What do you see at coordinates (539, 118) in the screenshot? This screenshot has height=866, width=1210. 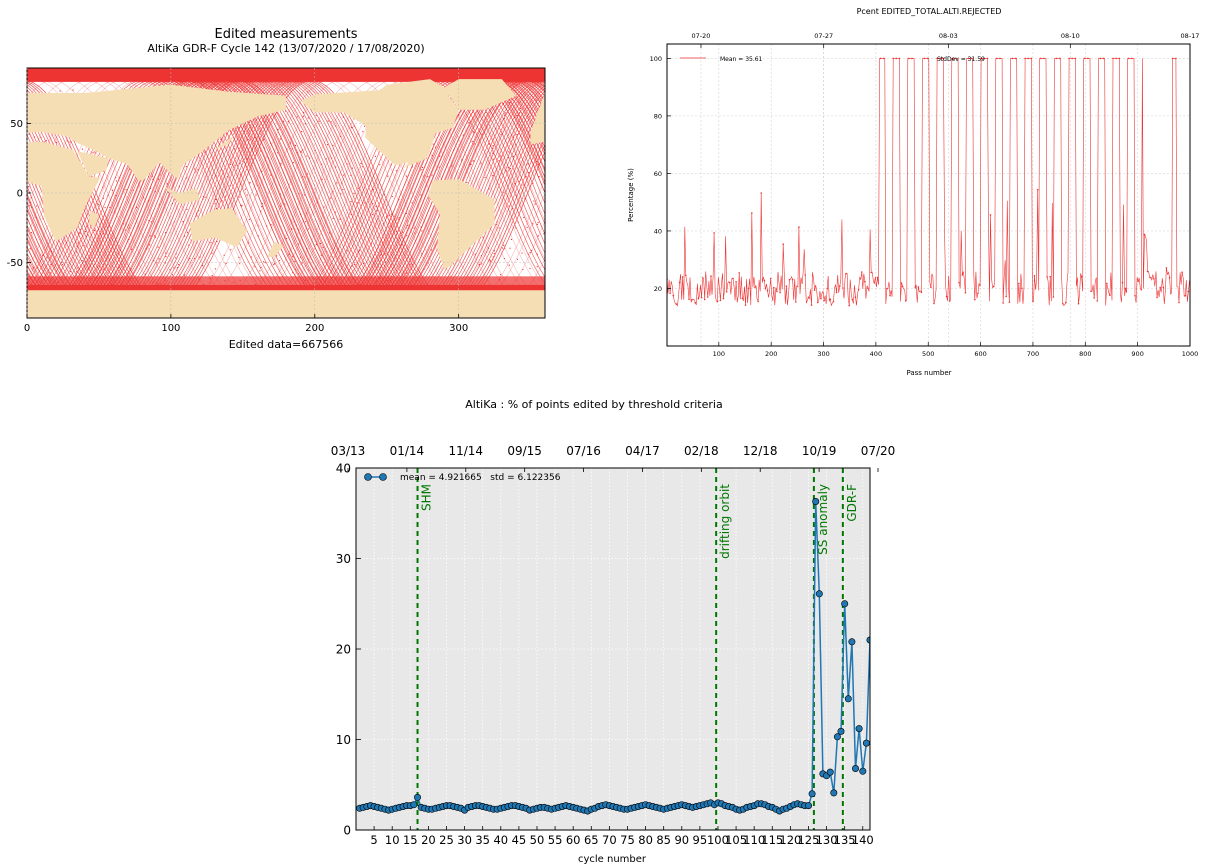 I see `map-land-uk` at bounding box center [539, 118].